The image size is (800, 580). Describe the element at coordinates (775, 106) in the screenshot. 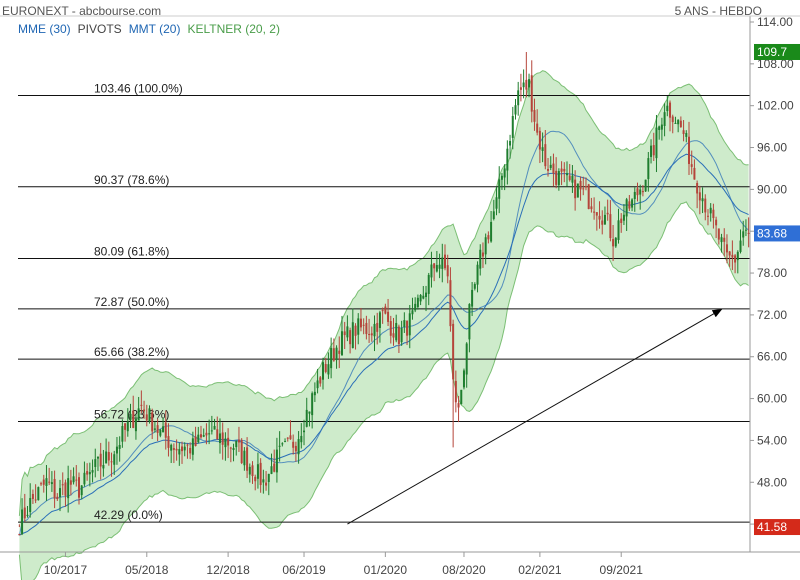

I see `y-tick-label-2: 102.00` at that location.